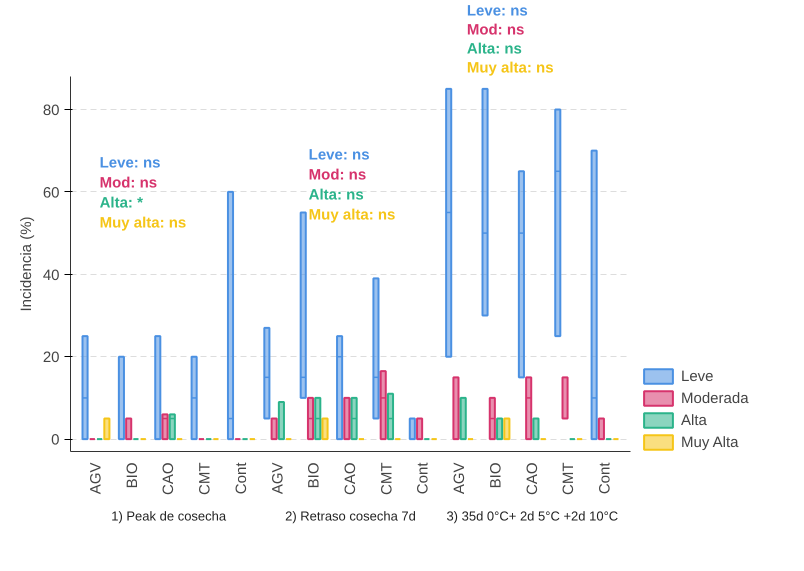 The image size is (804, 571). I want to click on legend-label: Leve, so click(697, 376).